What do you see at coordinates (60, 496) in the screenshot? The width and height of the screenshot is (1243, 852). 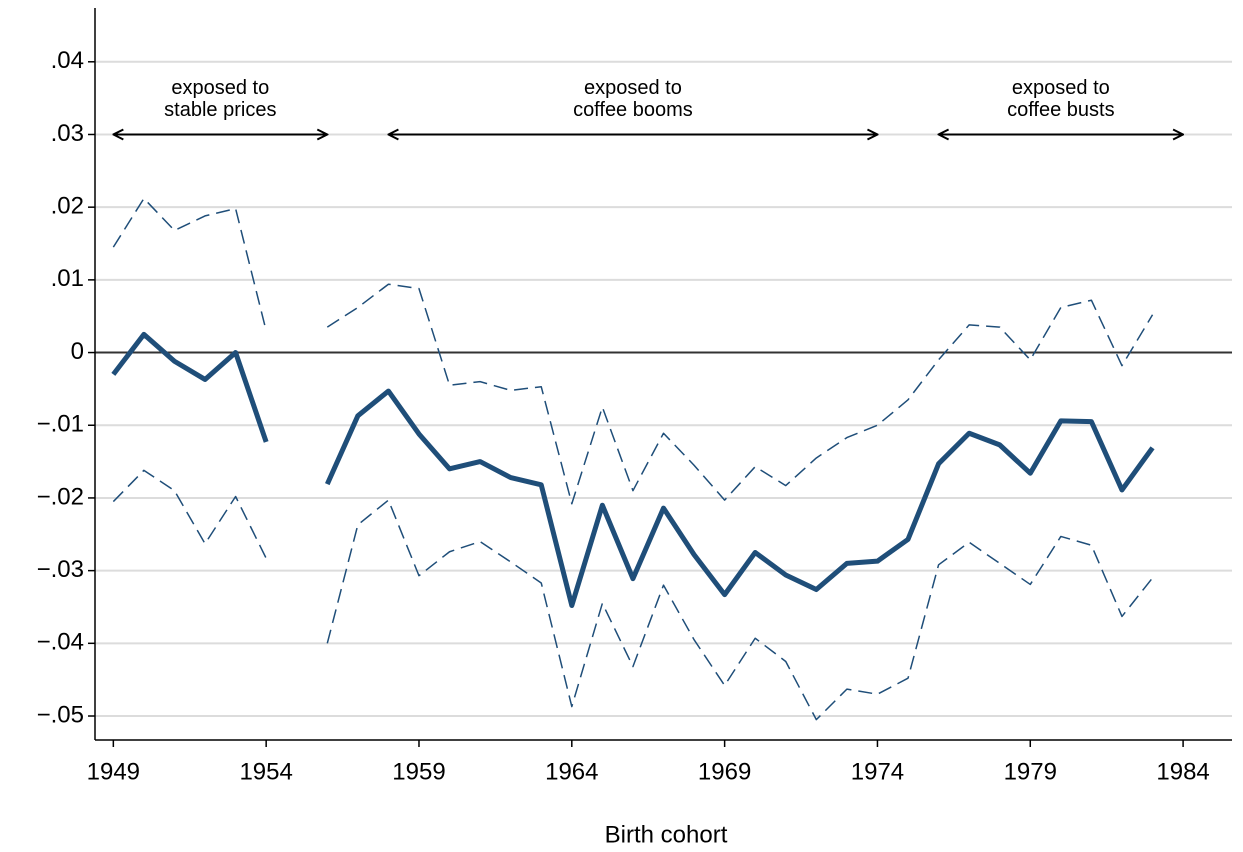 I see `y-tick-label: −.02` at bounding box center [60, 496].